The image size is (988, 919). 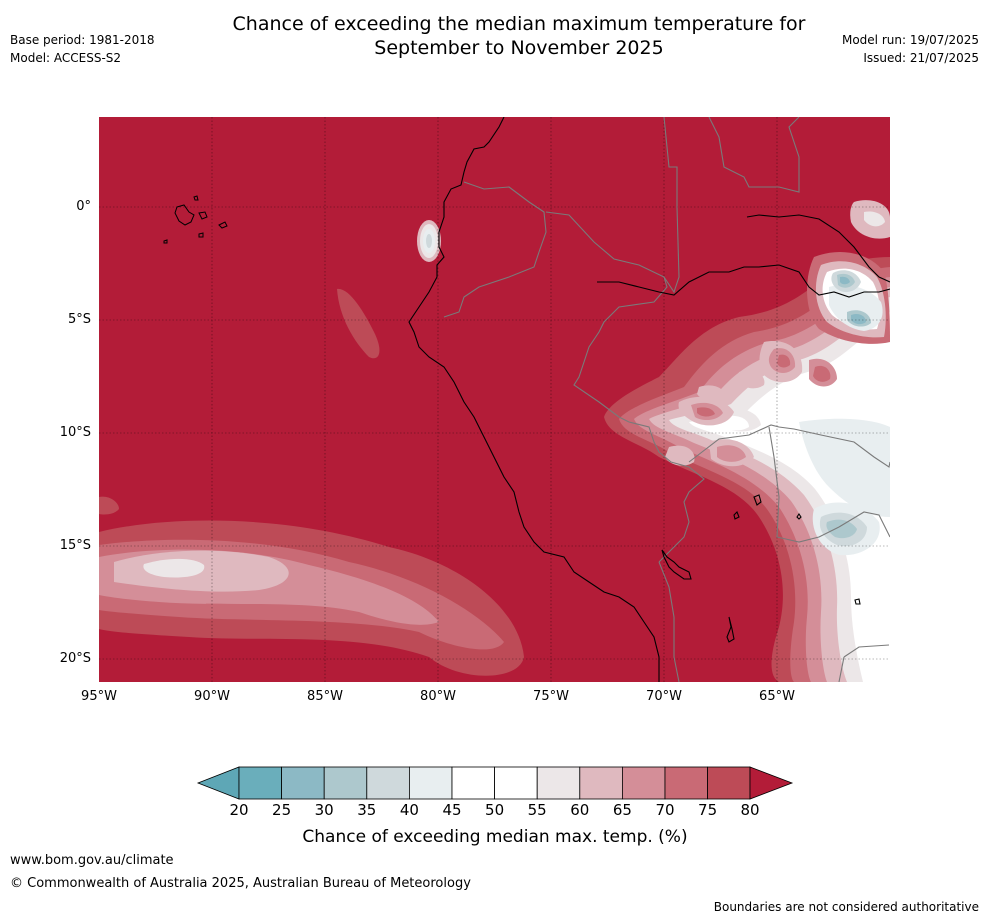 What do you see at coordinates (452, 810) in the screenshot?
I see `colorbar-tick-45: 45` at bounding box center [452, 810].